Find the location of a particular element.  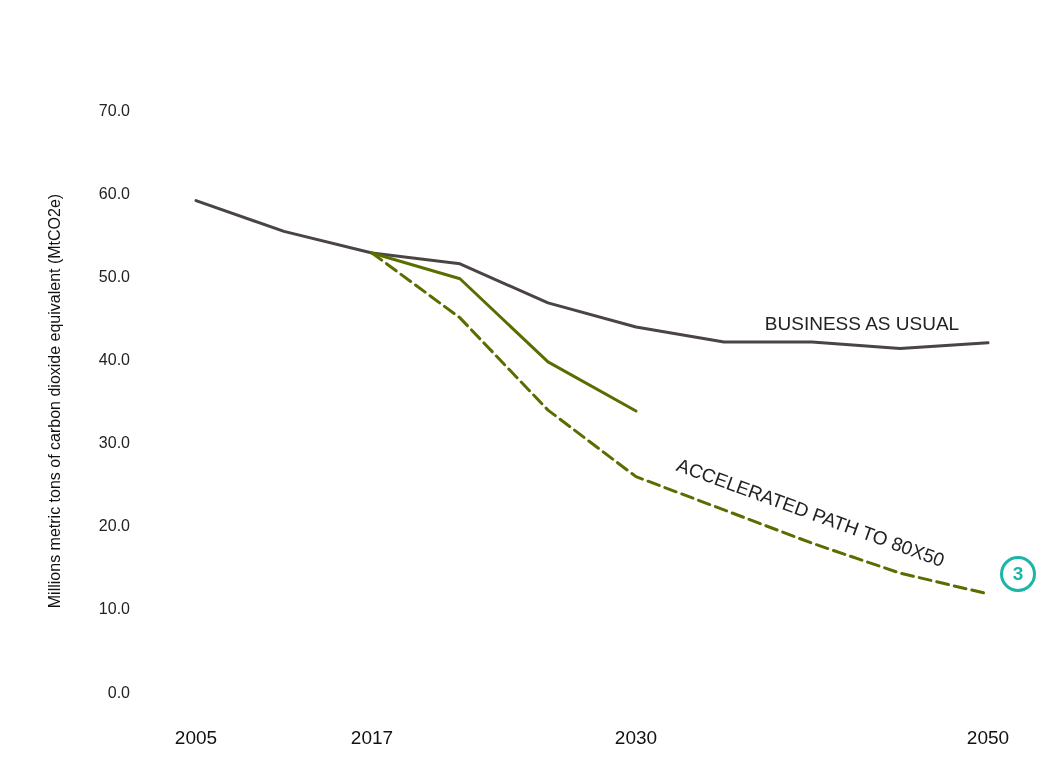

y-tick-label: 10.0 is located at coordinates (114, 609).